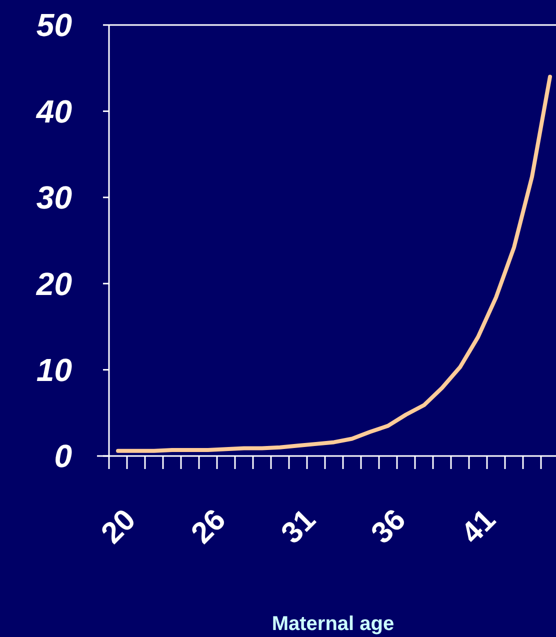  I want to click on y-tick-label: 30, so click(54, 198).